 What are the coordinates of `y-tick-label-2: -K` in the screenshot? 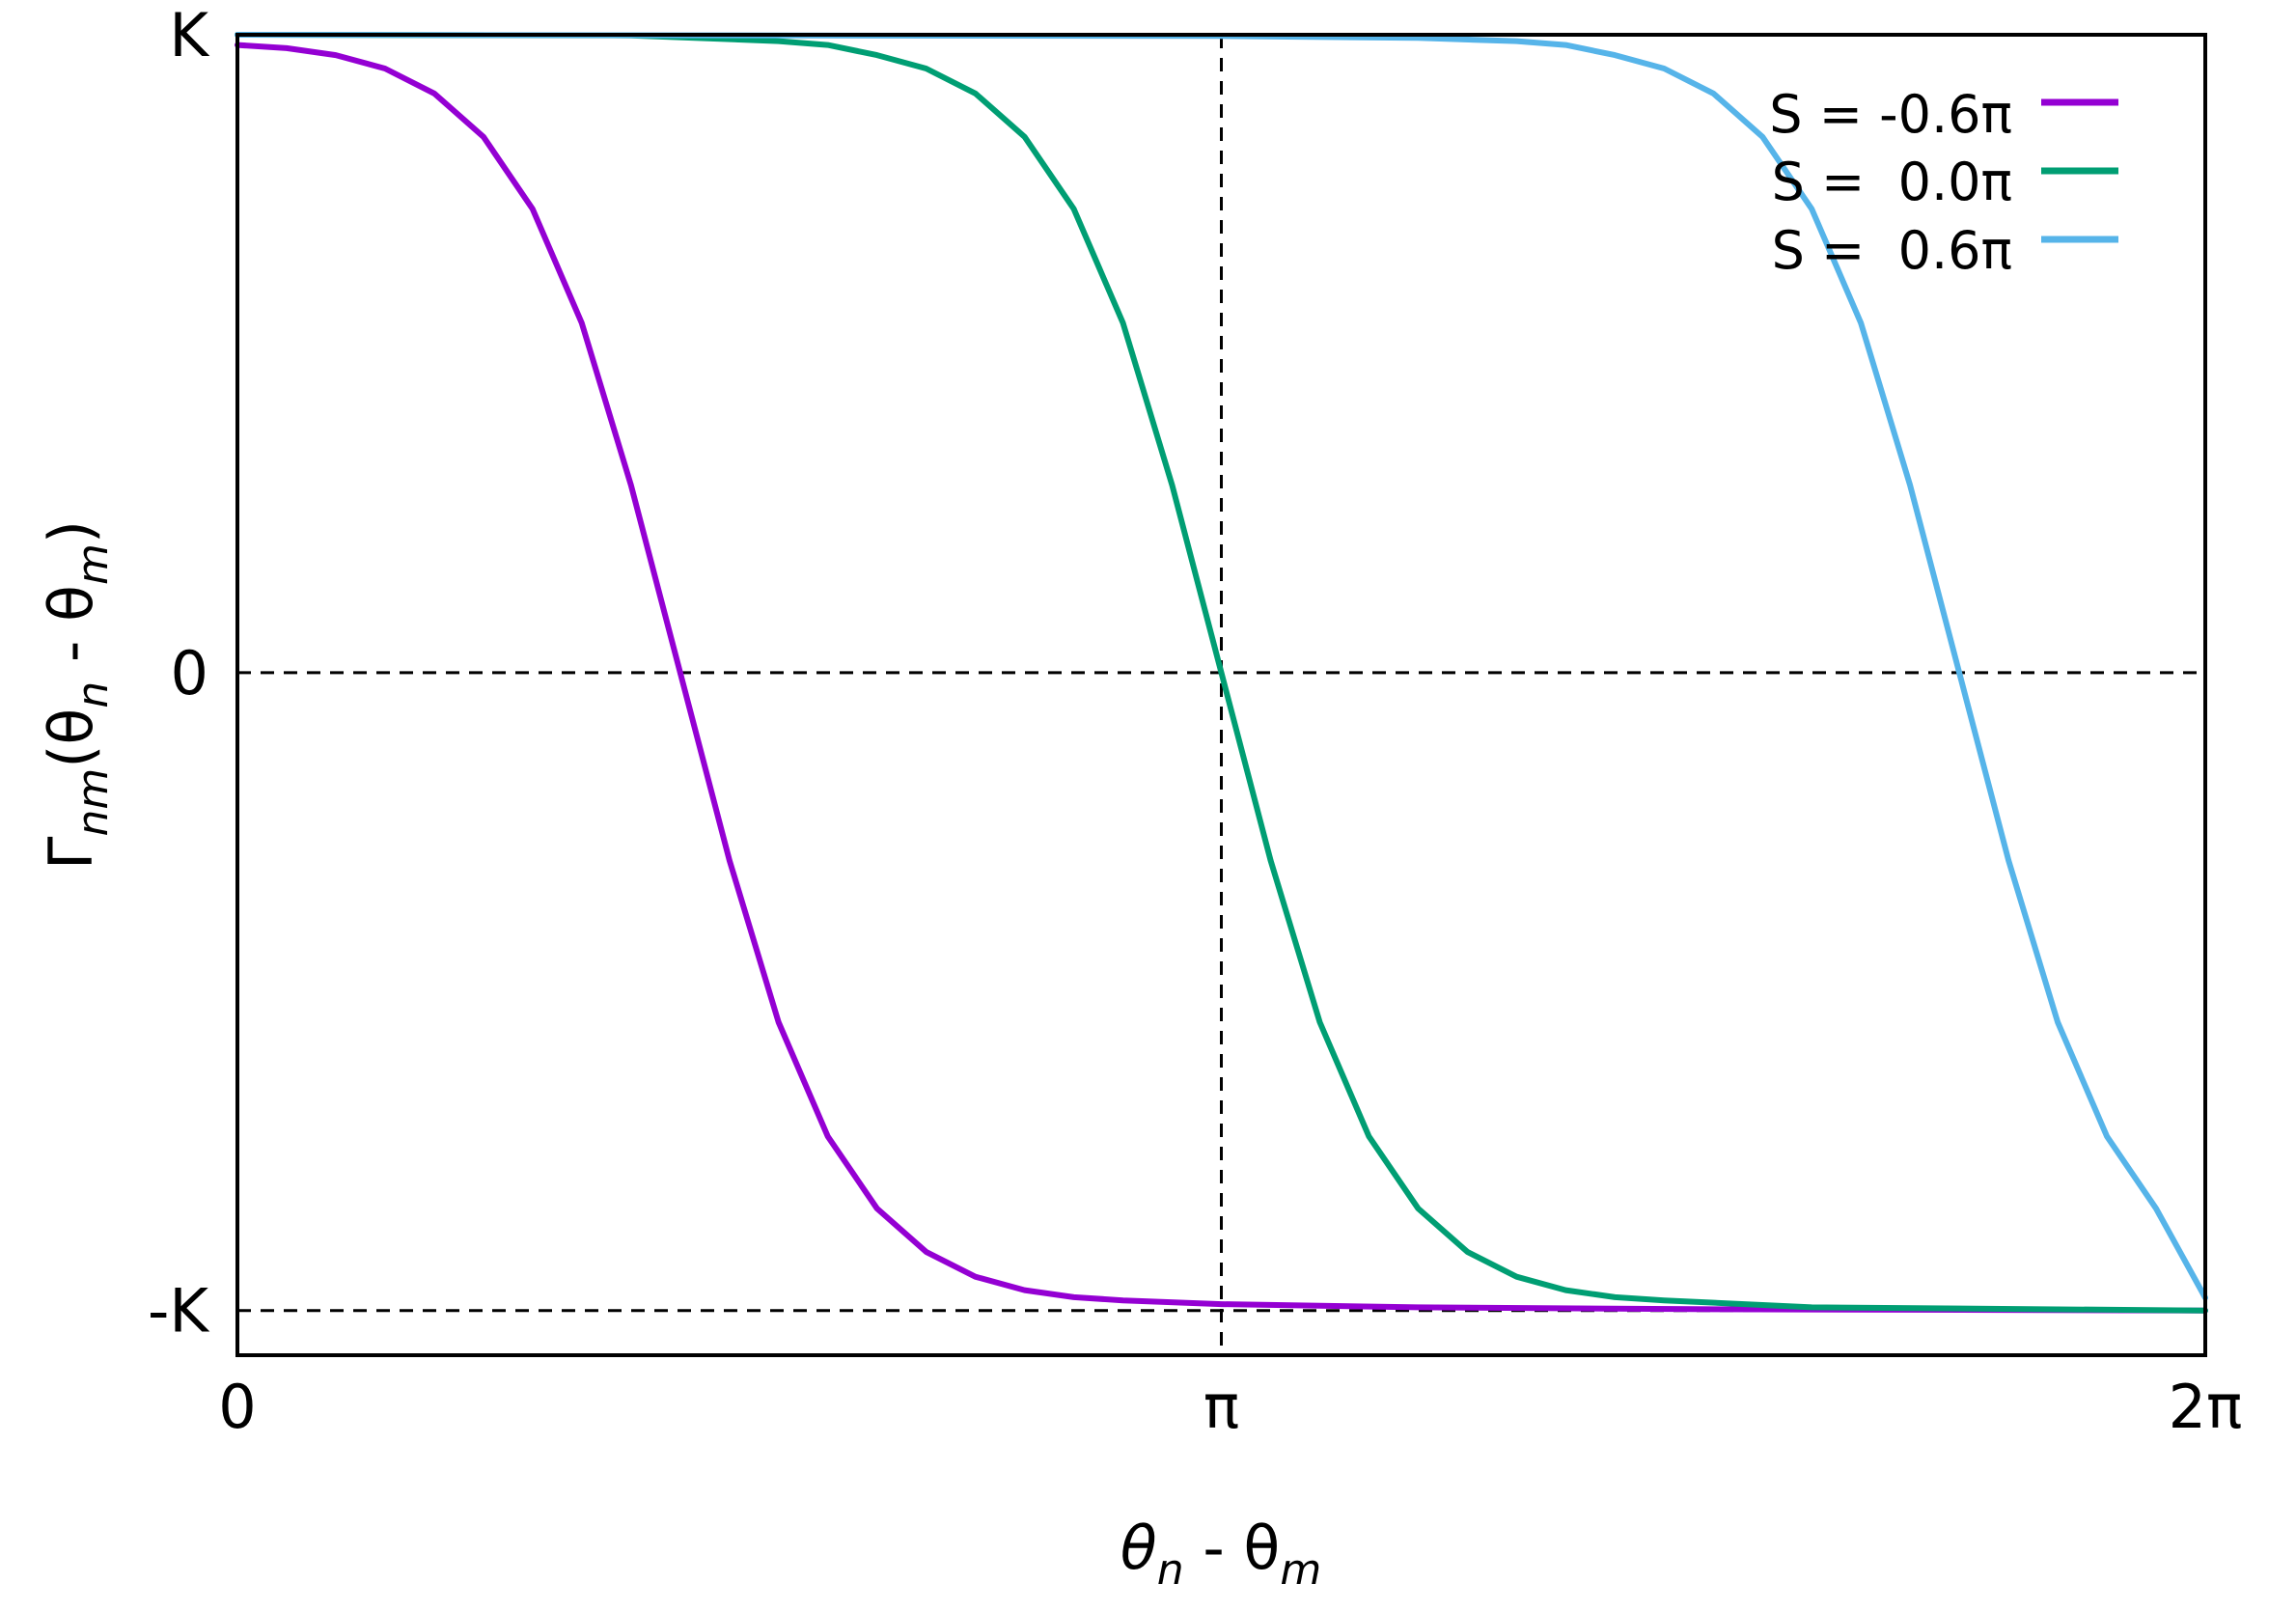 It's located at (178, 1311).